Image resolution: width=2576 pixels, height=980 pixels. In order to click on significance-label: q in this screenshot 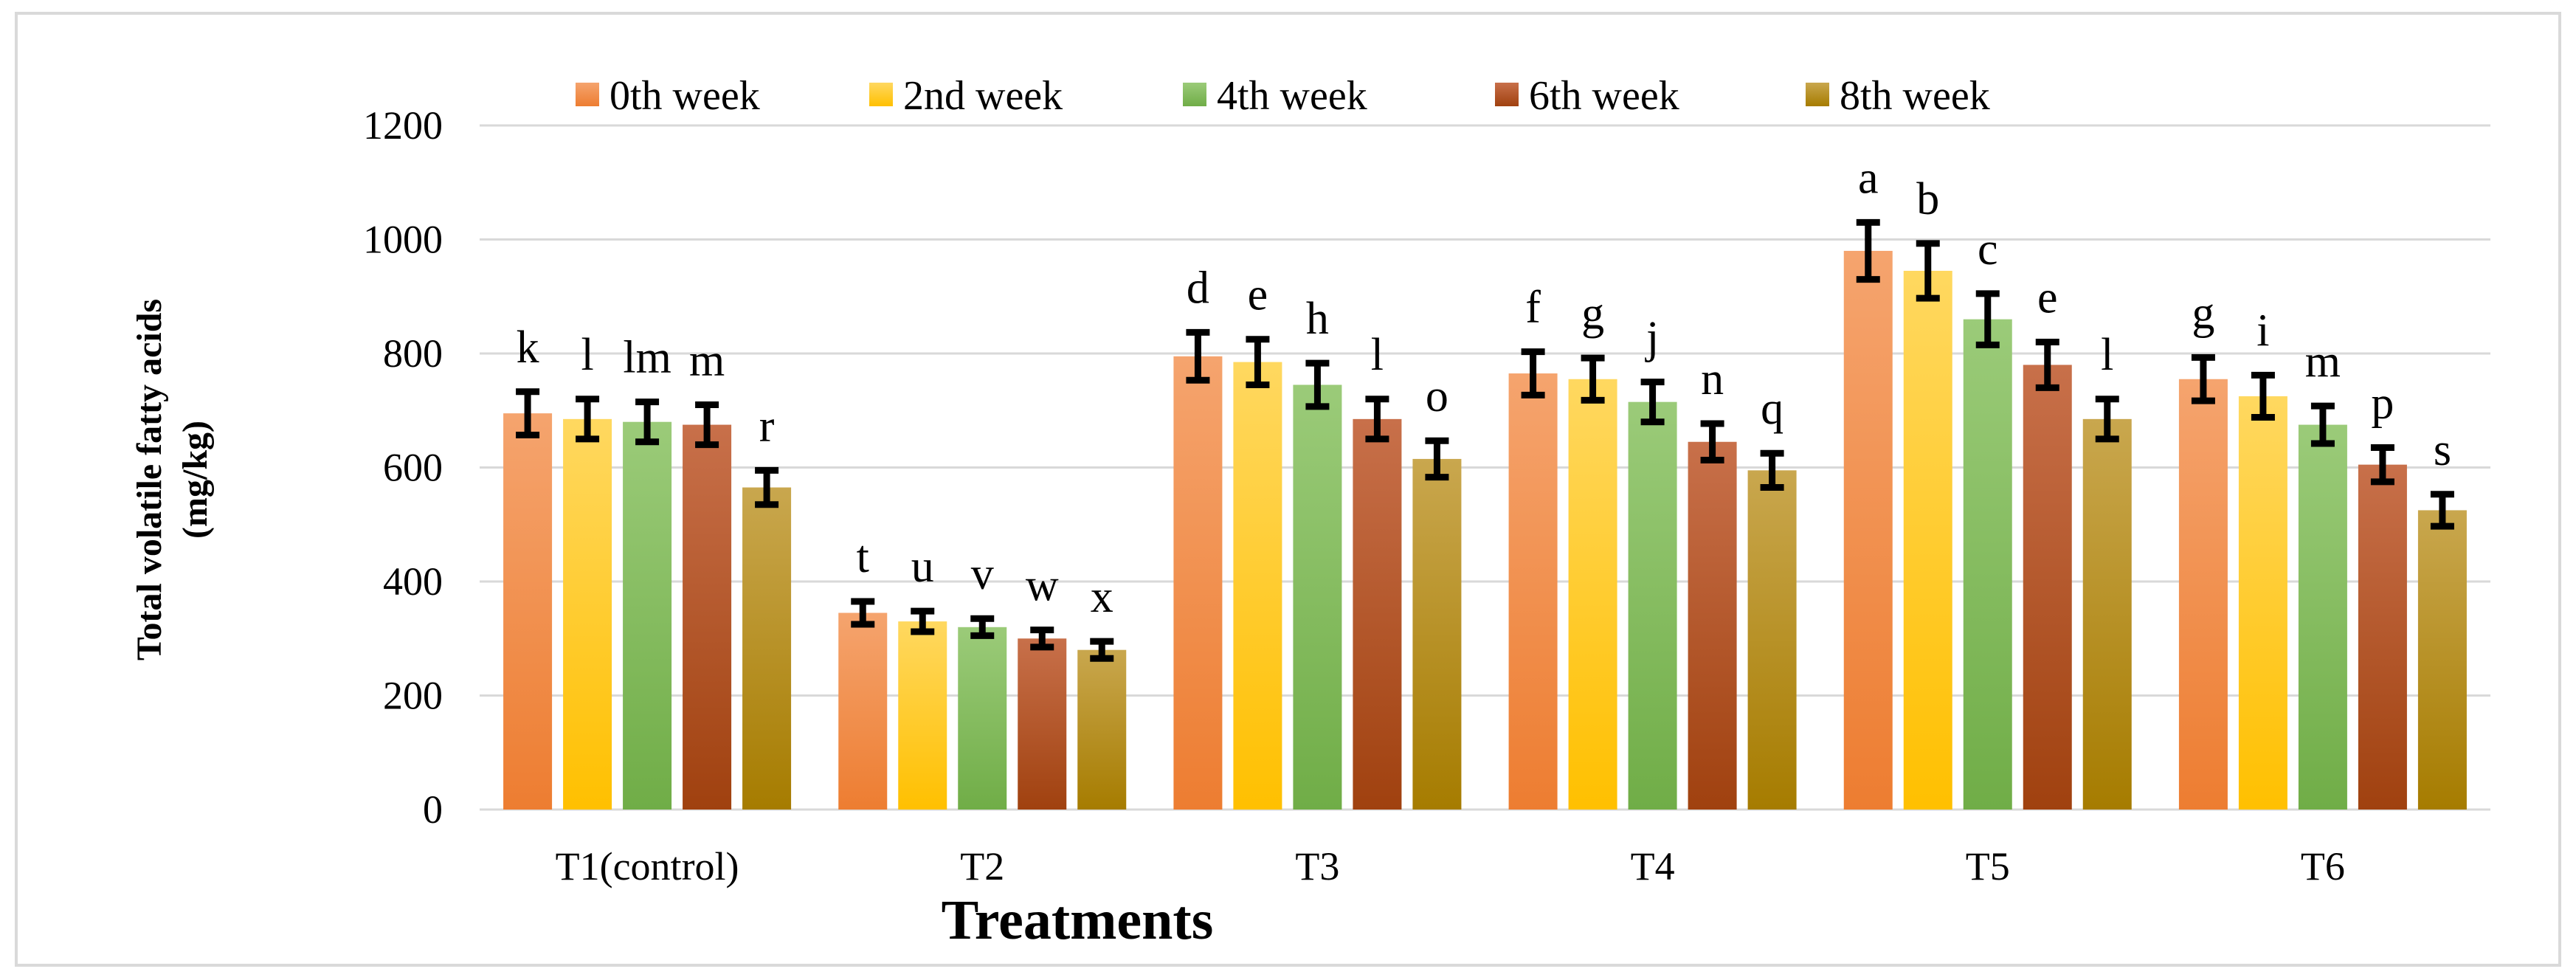, I will do `click(1772, 409)`.